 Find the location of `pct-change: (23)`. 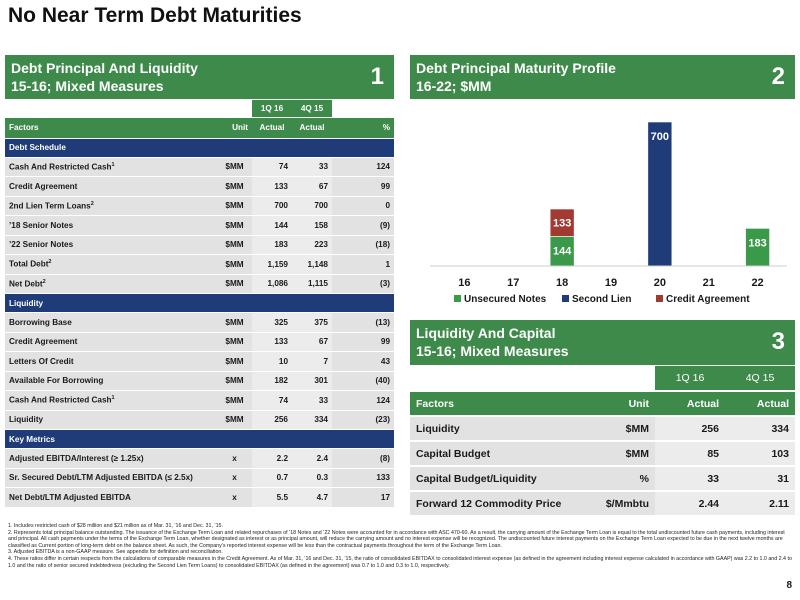

pct-change: (23) is located at coordinates (363, 420).